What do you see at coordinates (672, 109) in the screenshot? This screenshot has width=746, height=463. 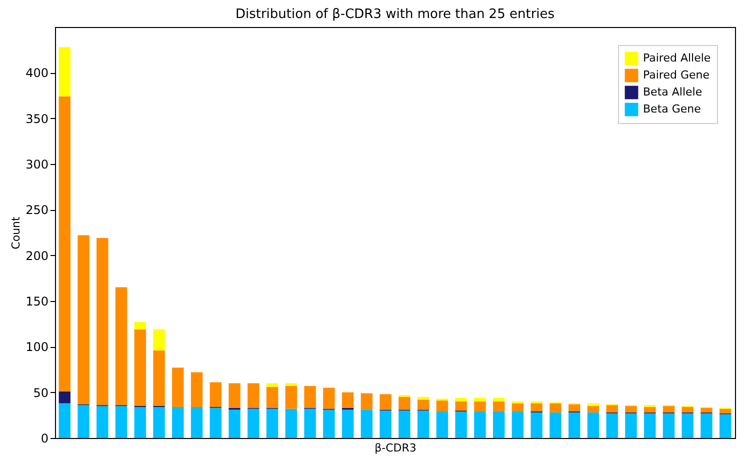 I see `legend-label: Beta Gene` at bounding box center [672, 109].